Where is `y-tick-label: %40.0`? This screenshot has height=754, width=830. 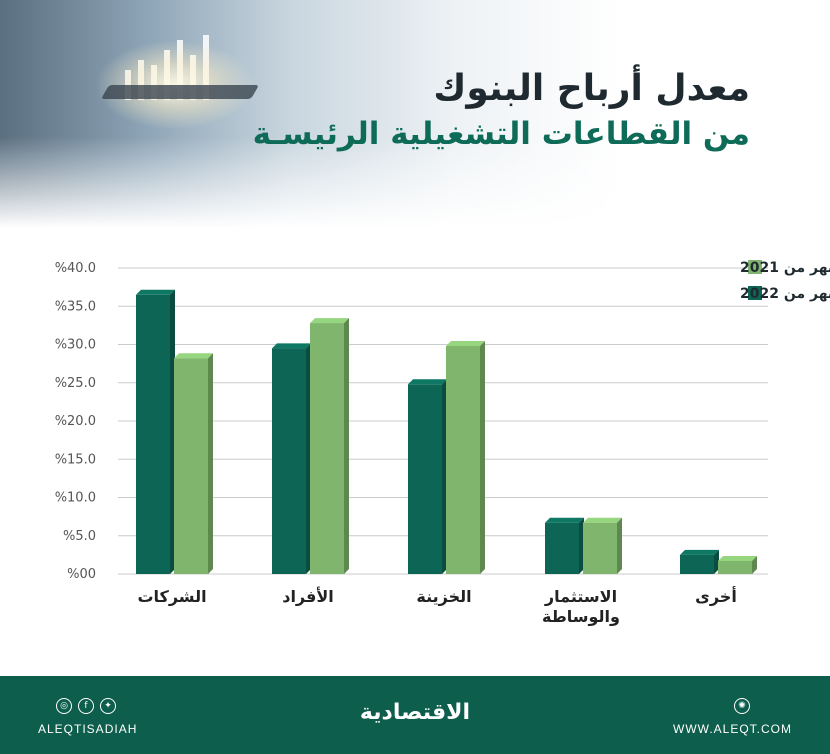 y-tick-label: %40.0 is located at coordinates (75, 268).